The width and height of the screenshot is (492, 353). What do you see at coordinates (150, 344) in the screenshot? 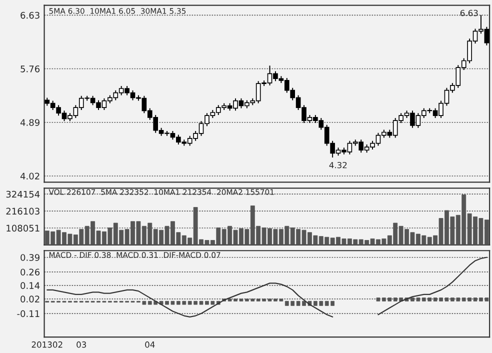
I see `x-tick-label: 04` at bounding box center [150, 344].